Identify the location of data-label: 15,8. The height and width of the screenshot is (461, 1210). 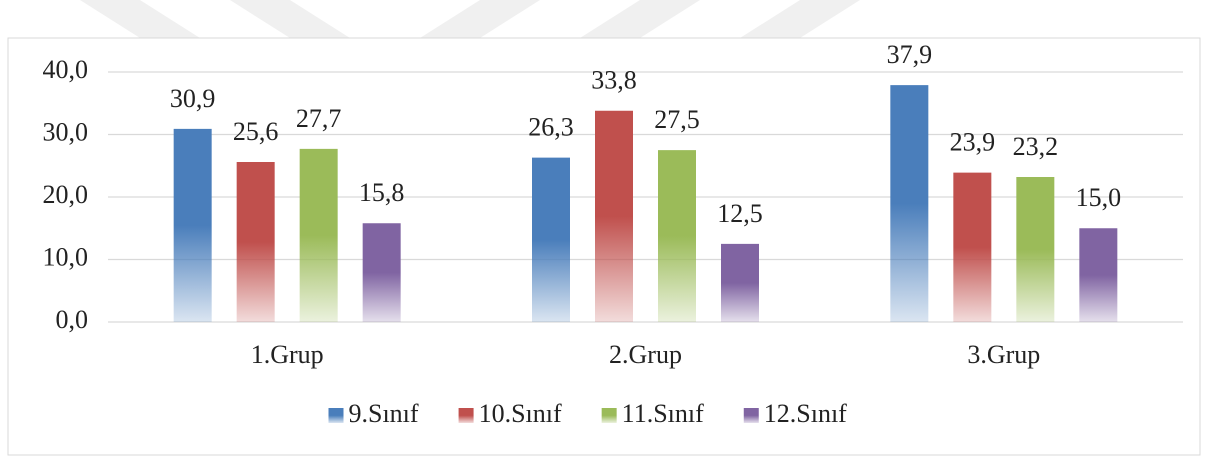
(382, 192).